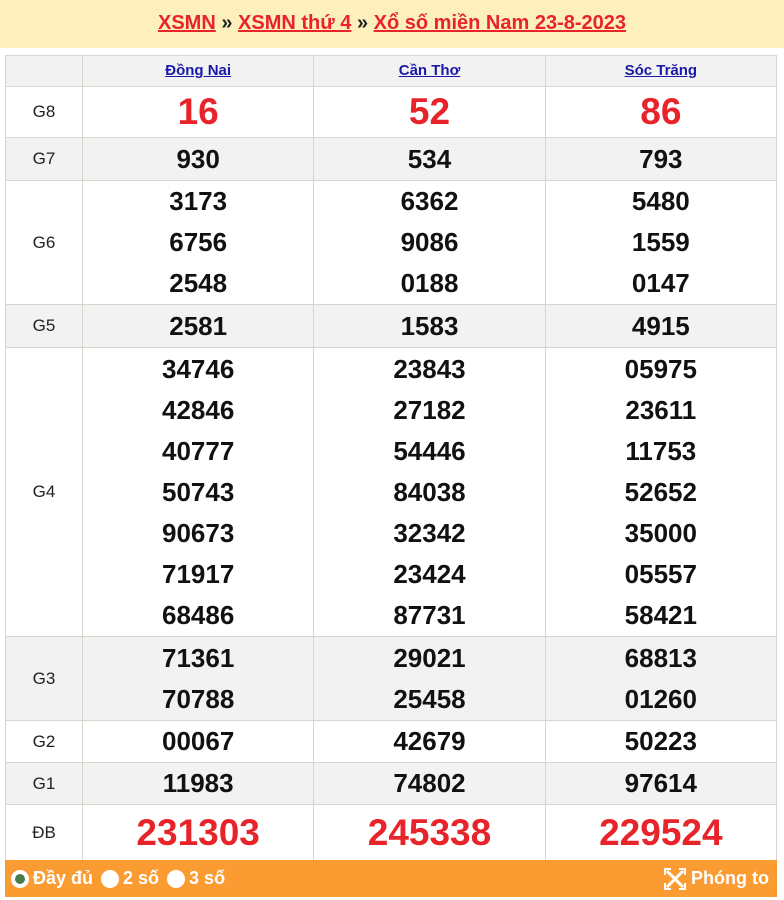  I want to click on prize-cell: 86, so click(661, 112).